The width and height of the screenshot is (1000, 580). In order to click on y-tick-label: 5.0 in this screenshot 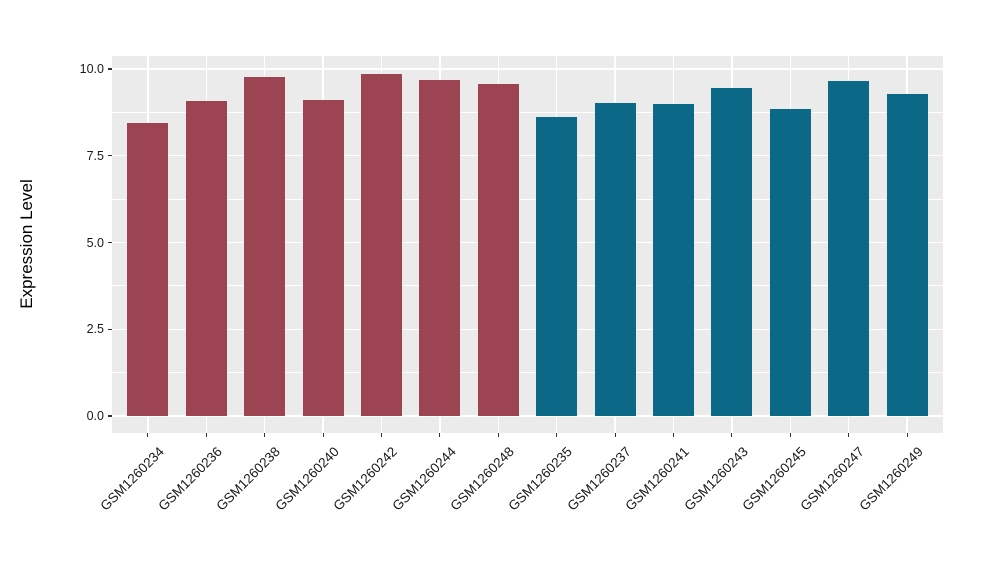, I will do `click(95, 242)`.